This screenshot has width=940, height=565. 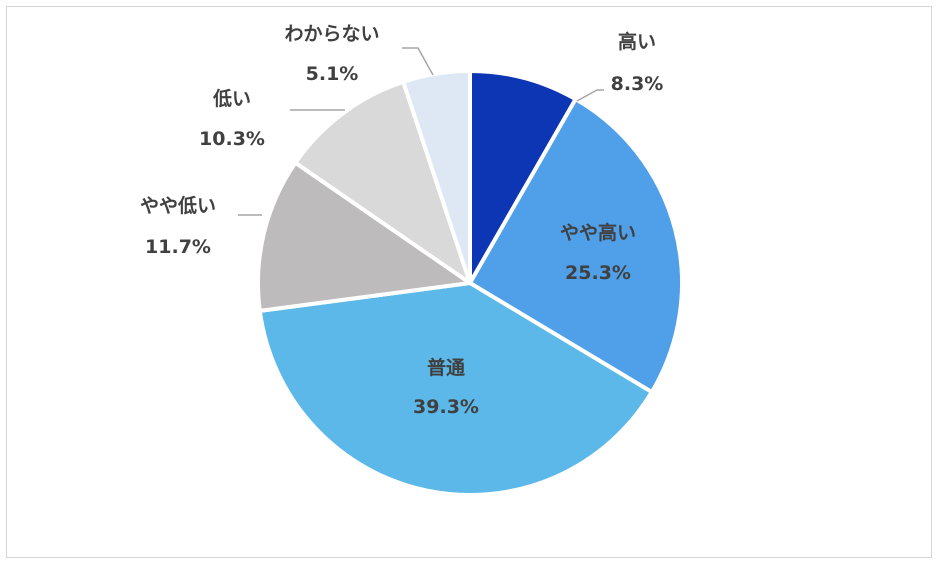 I want to click on slice-label-value-4: 11.7%, so click(x=178, y=247).